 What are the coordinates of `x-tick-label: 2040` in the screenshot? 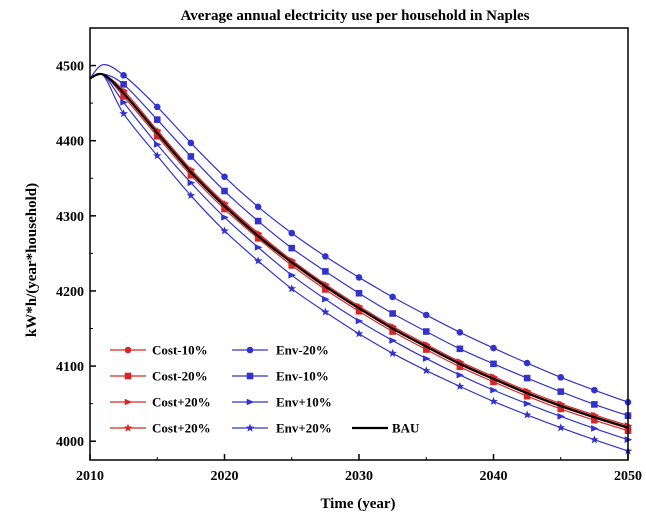 It's located at (494, 476).